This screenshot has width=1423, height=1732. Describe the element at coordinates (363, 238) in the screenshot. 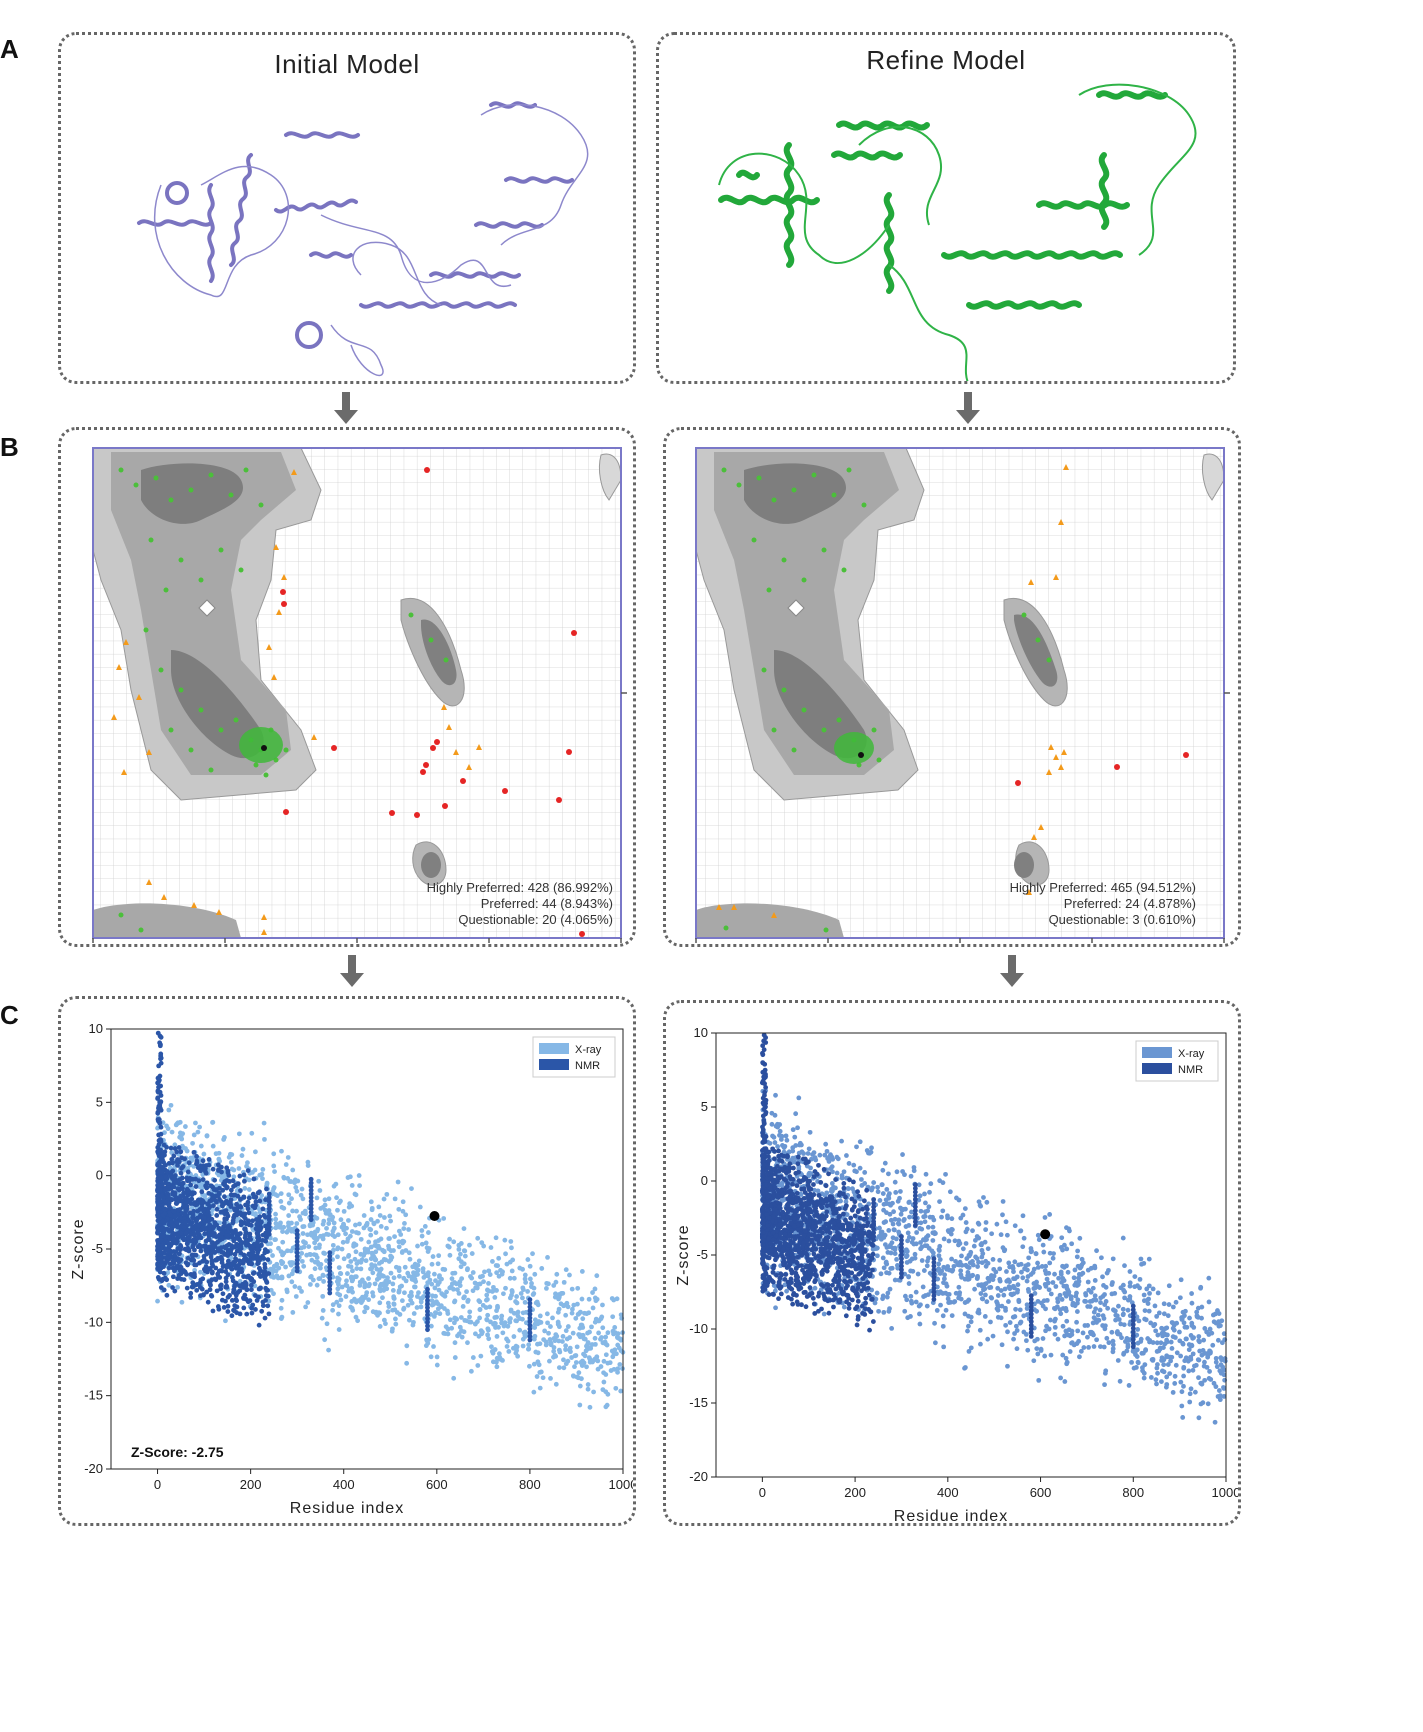

I see `initial-model-structure` at that location.